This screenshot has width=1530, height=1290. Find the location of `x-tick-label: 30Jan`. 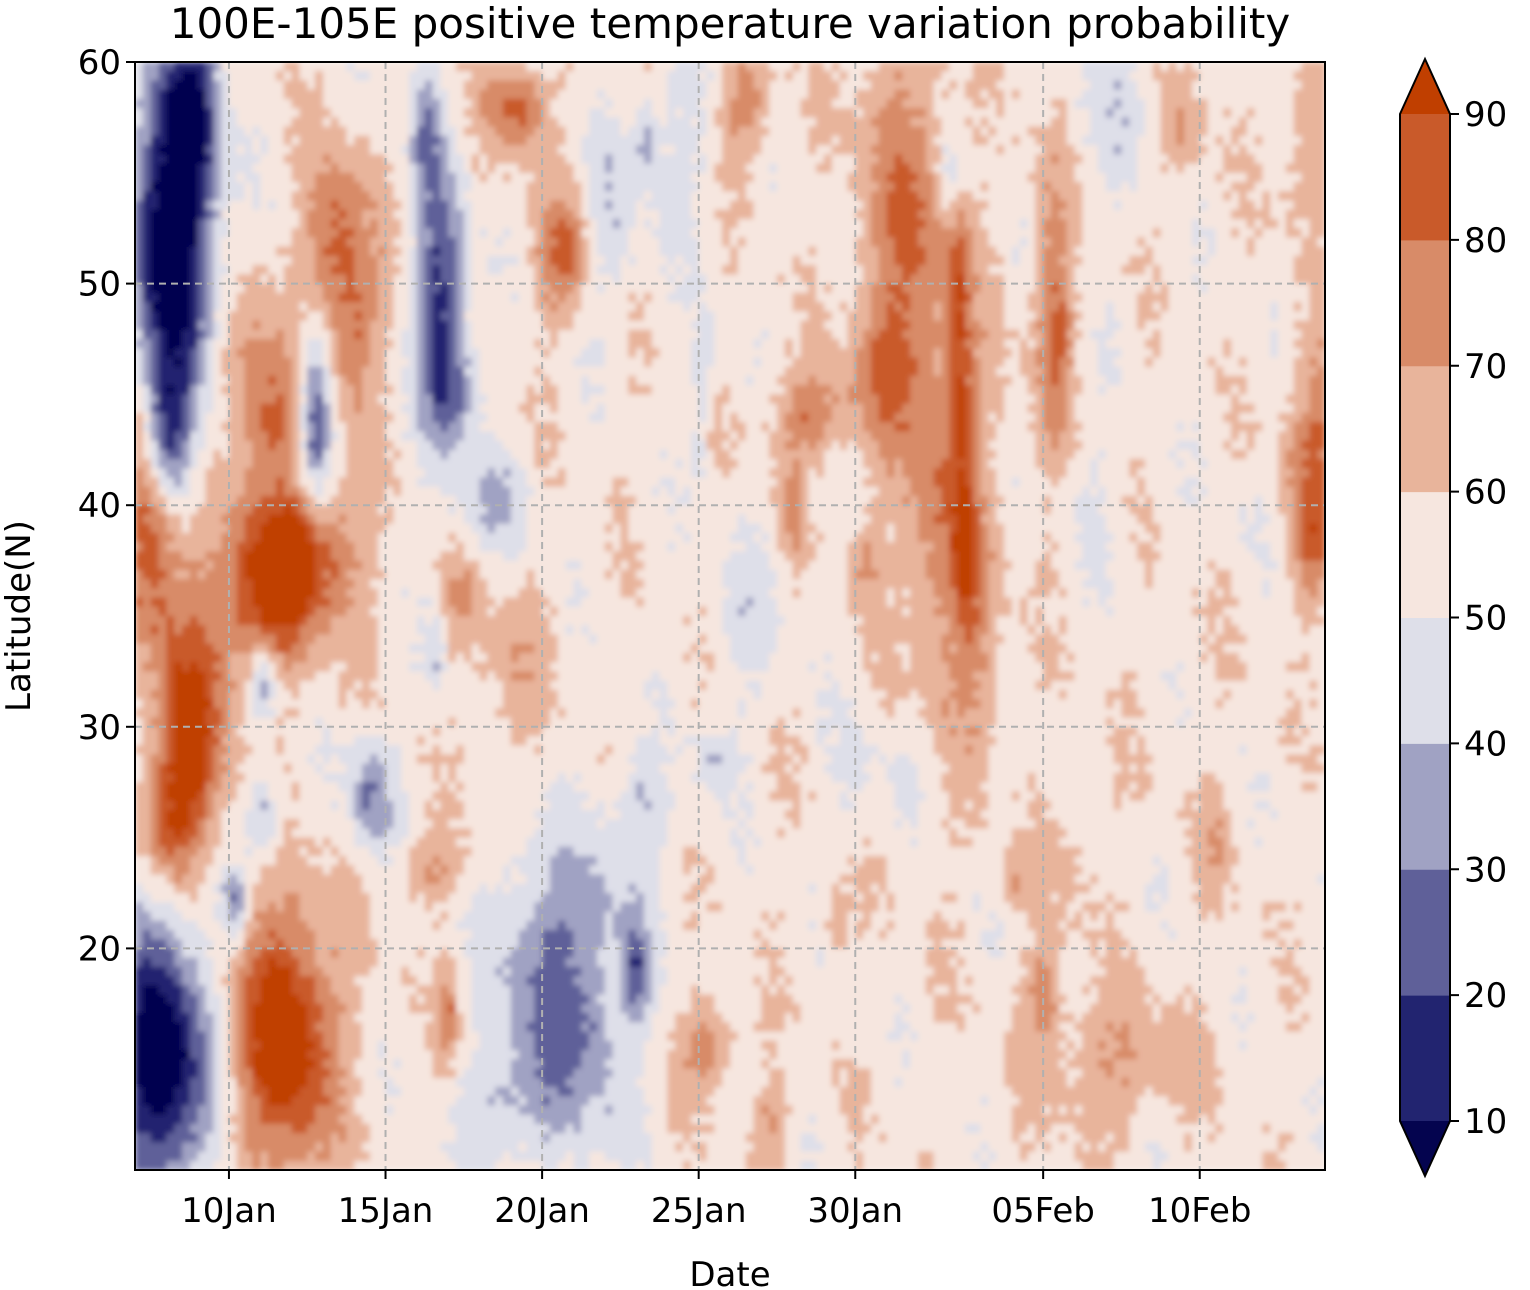

x-tick-label: 30Jan is located at coordinates (855, 1211).